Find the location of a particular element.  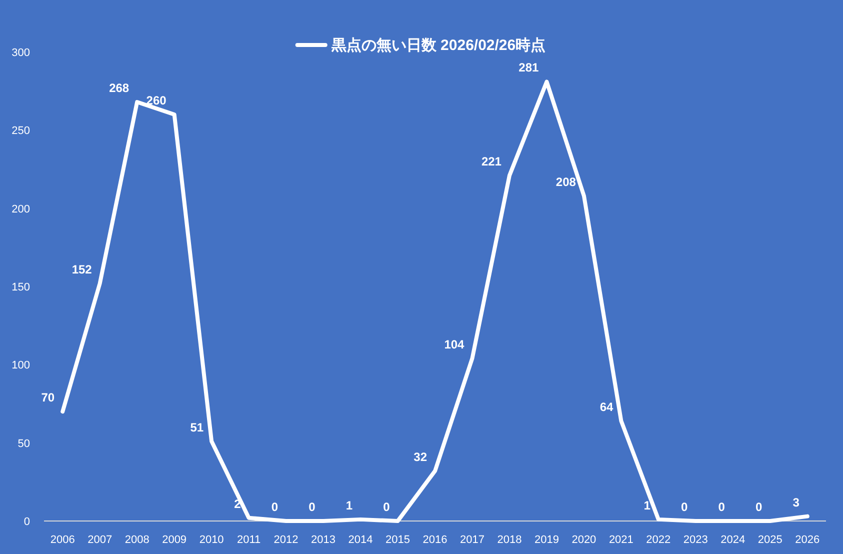

y-tick-label: 0 is located at coordinates (27, 522).